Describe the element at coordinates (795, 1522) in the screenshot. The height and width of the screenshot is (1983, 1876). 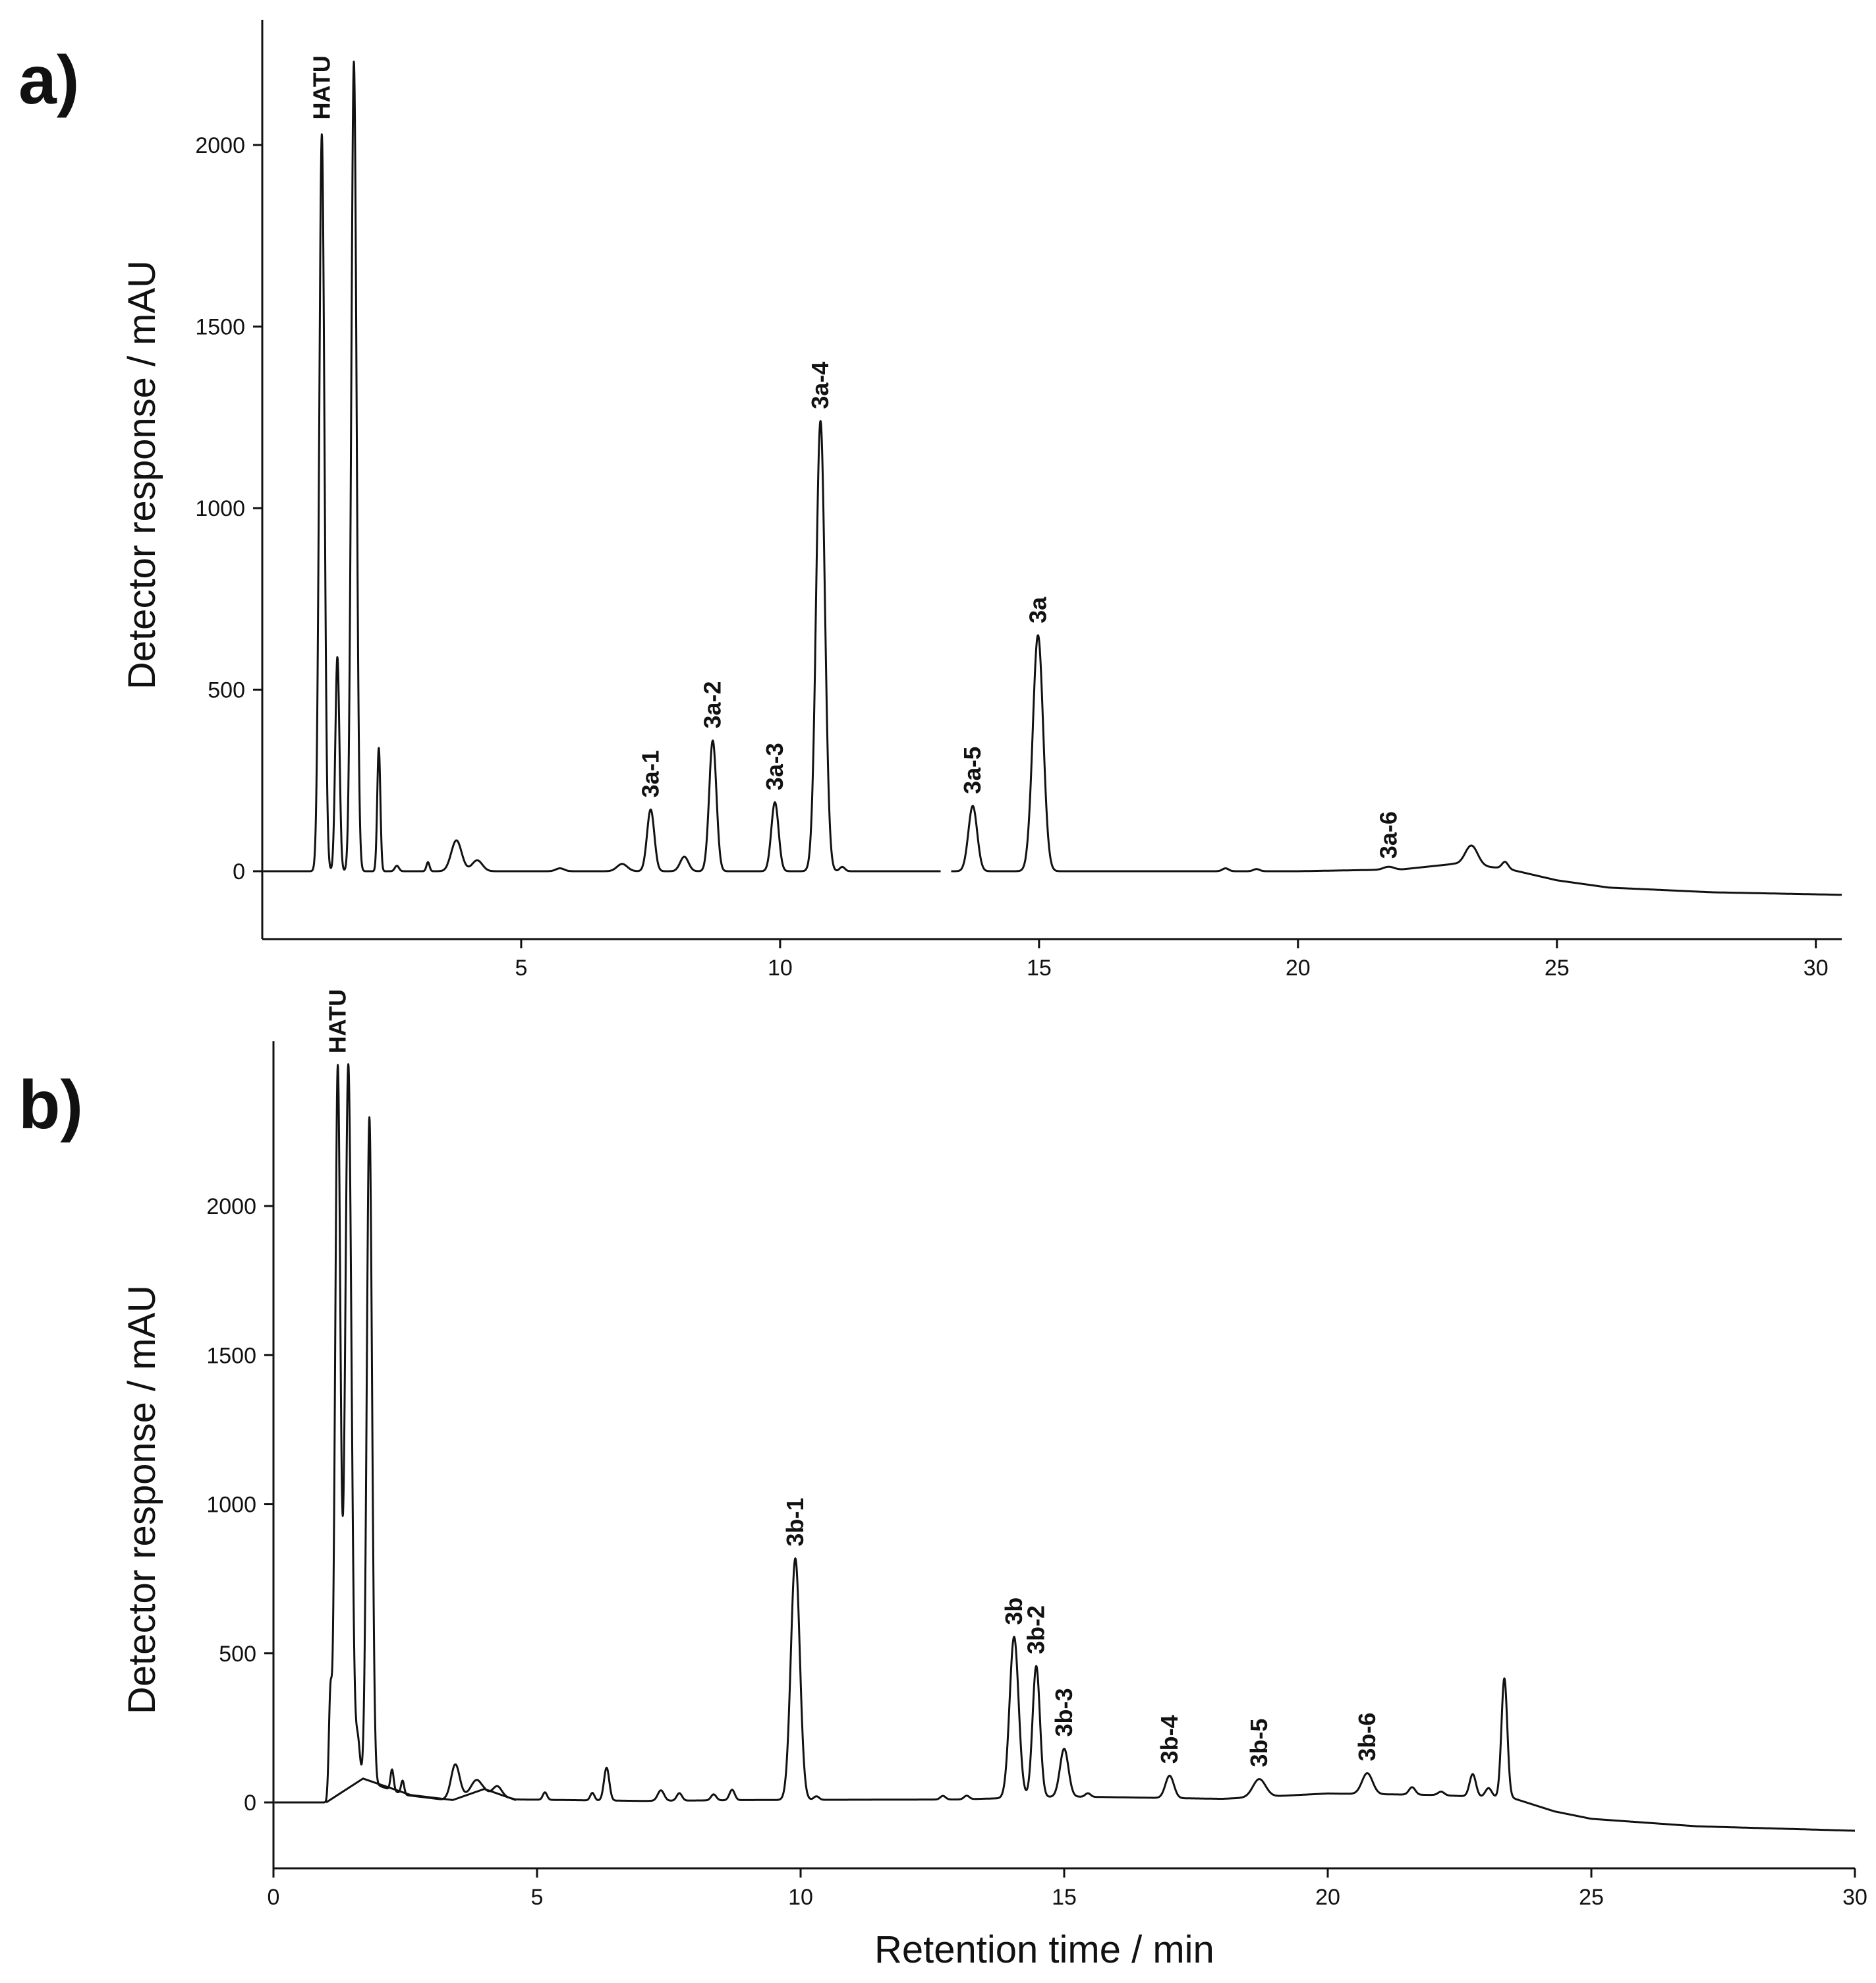
I see `peak-label: 3b-1` at that location.